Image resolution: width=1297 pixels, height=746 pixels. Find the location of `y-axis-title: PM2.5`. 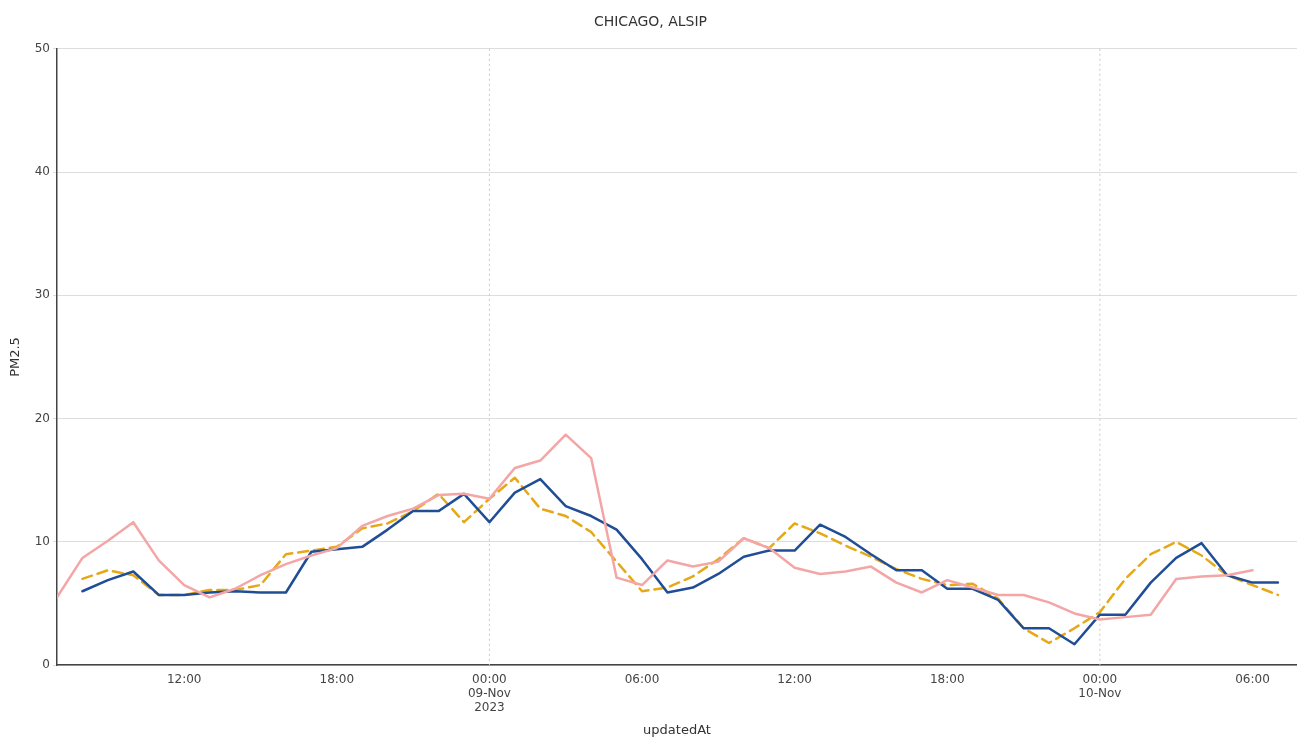

y-axis-title: PM2.5 is located at coordinates (15, 357).